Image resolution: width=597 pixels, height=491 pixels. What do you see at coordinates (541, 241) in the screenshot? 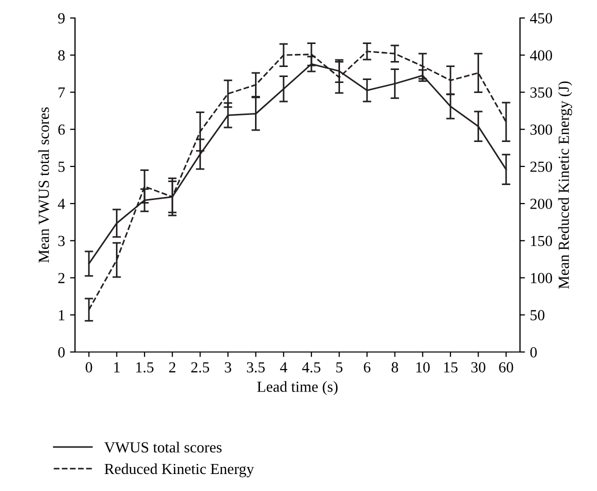
I see `y2-tick-label: 150` at bounding box center [541, 241].